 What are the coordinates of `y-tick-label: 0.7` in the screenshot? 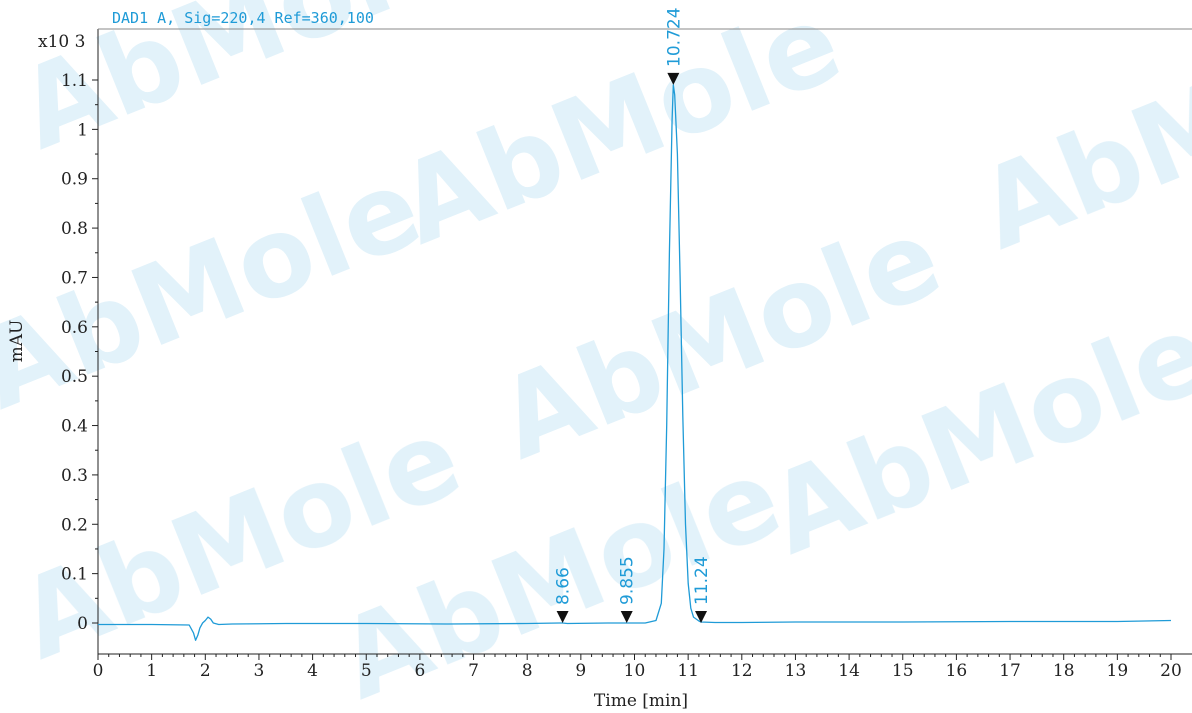 It's located at (74, 278).